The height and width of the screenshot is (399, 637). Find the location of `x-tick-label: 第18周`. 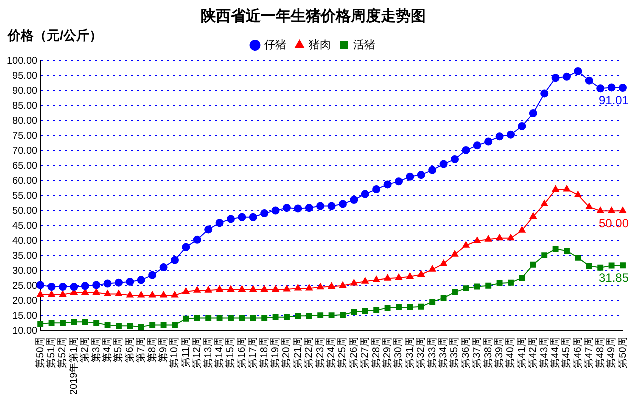

x-tick-label: 第18周 is located at coordinates (264, 352).